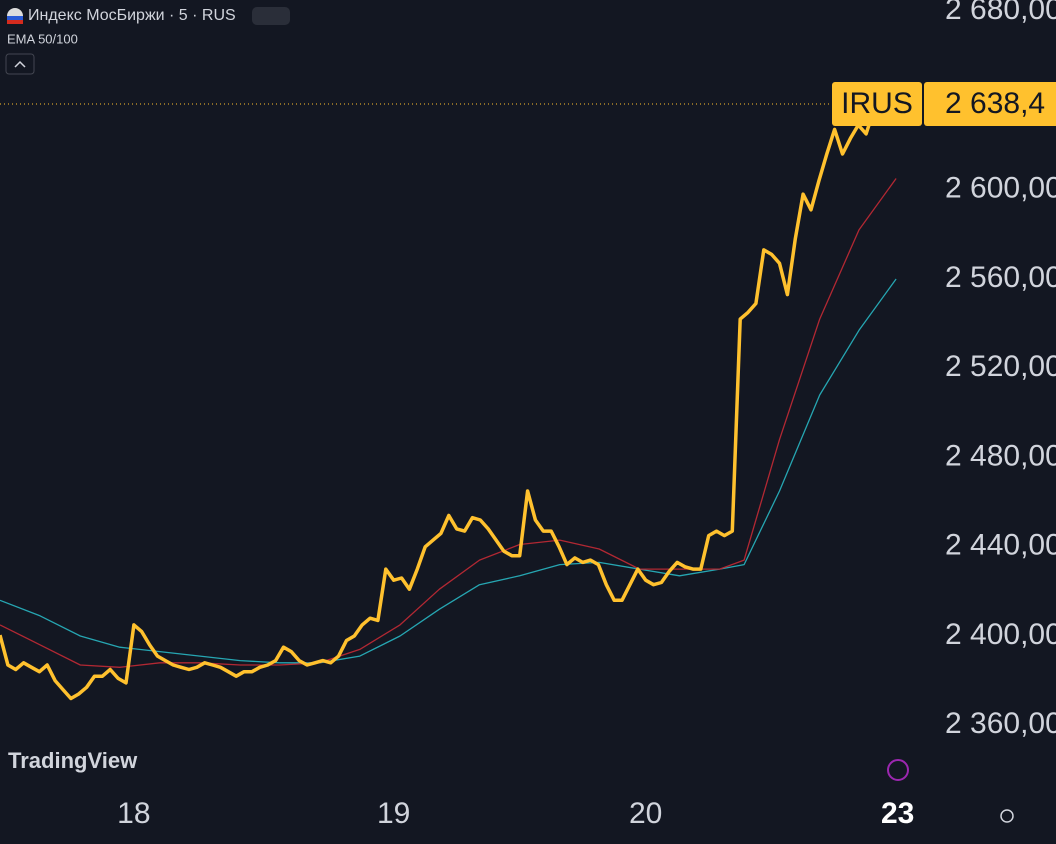 This screenshot has width=1056, height=844. Describe the element at coordinates (1000, 13) in the screenshot. I see `y-tick-label: 2 680,00` at that location.